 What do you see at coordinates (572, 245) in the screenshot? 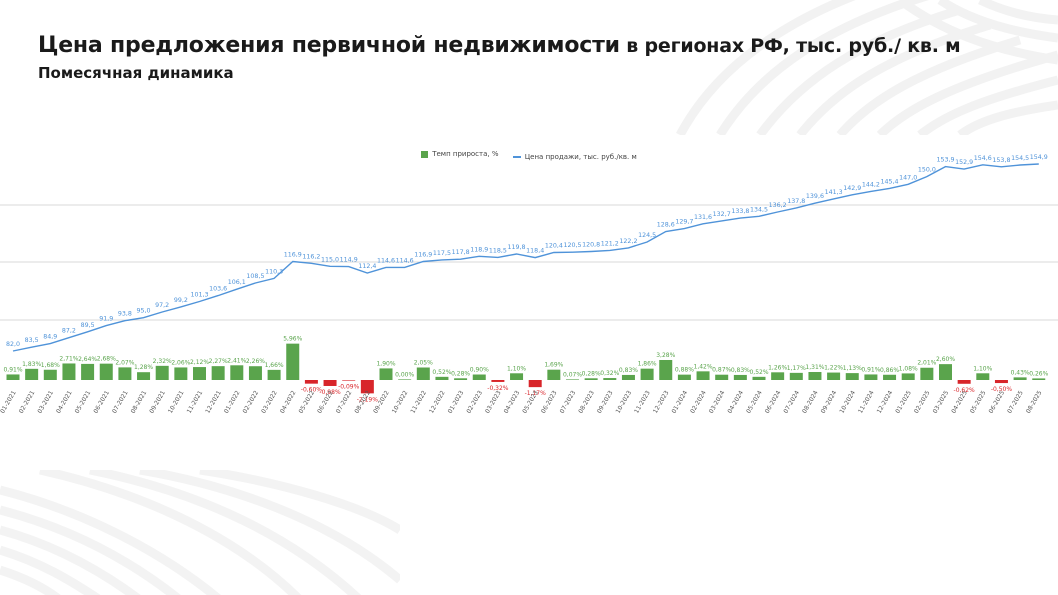
I see `line-value-label: 120,5` at bounding box center [572, 245].